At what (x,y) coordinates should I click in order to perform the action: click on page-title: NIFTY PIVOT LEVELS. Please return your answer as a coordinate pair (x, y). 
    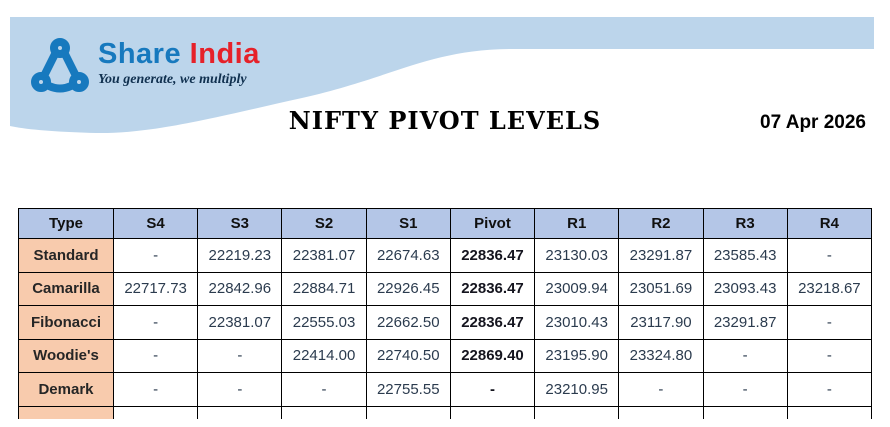
    Looking at the image, I should click on (445, 120).